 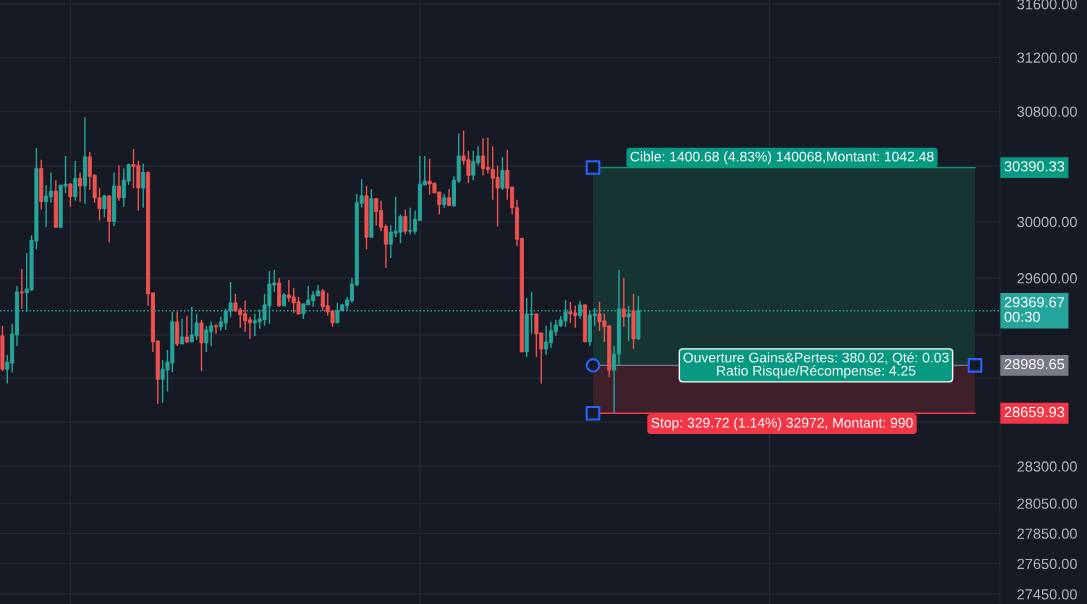 I want to click on y-tick-label: 27450.00, so click(x=1047, y=594).